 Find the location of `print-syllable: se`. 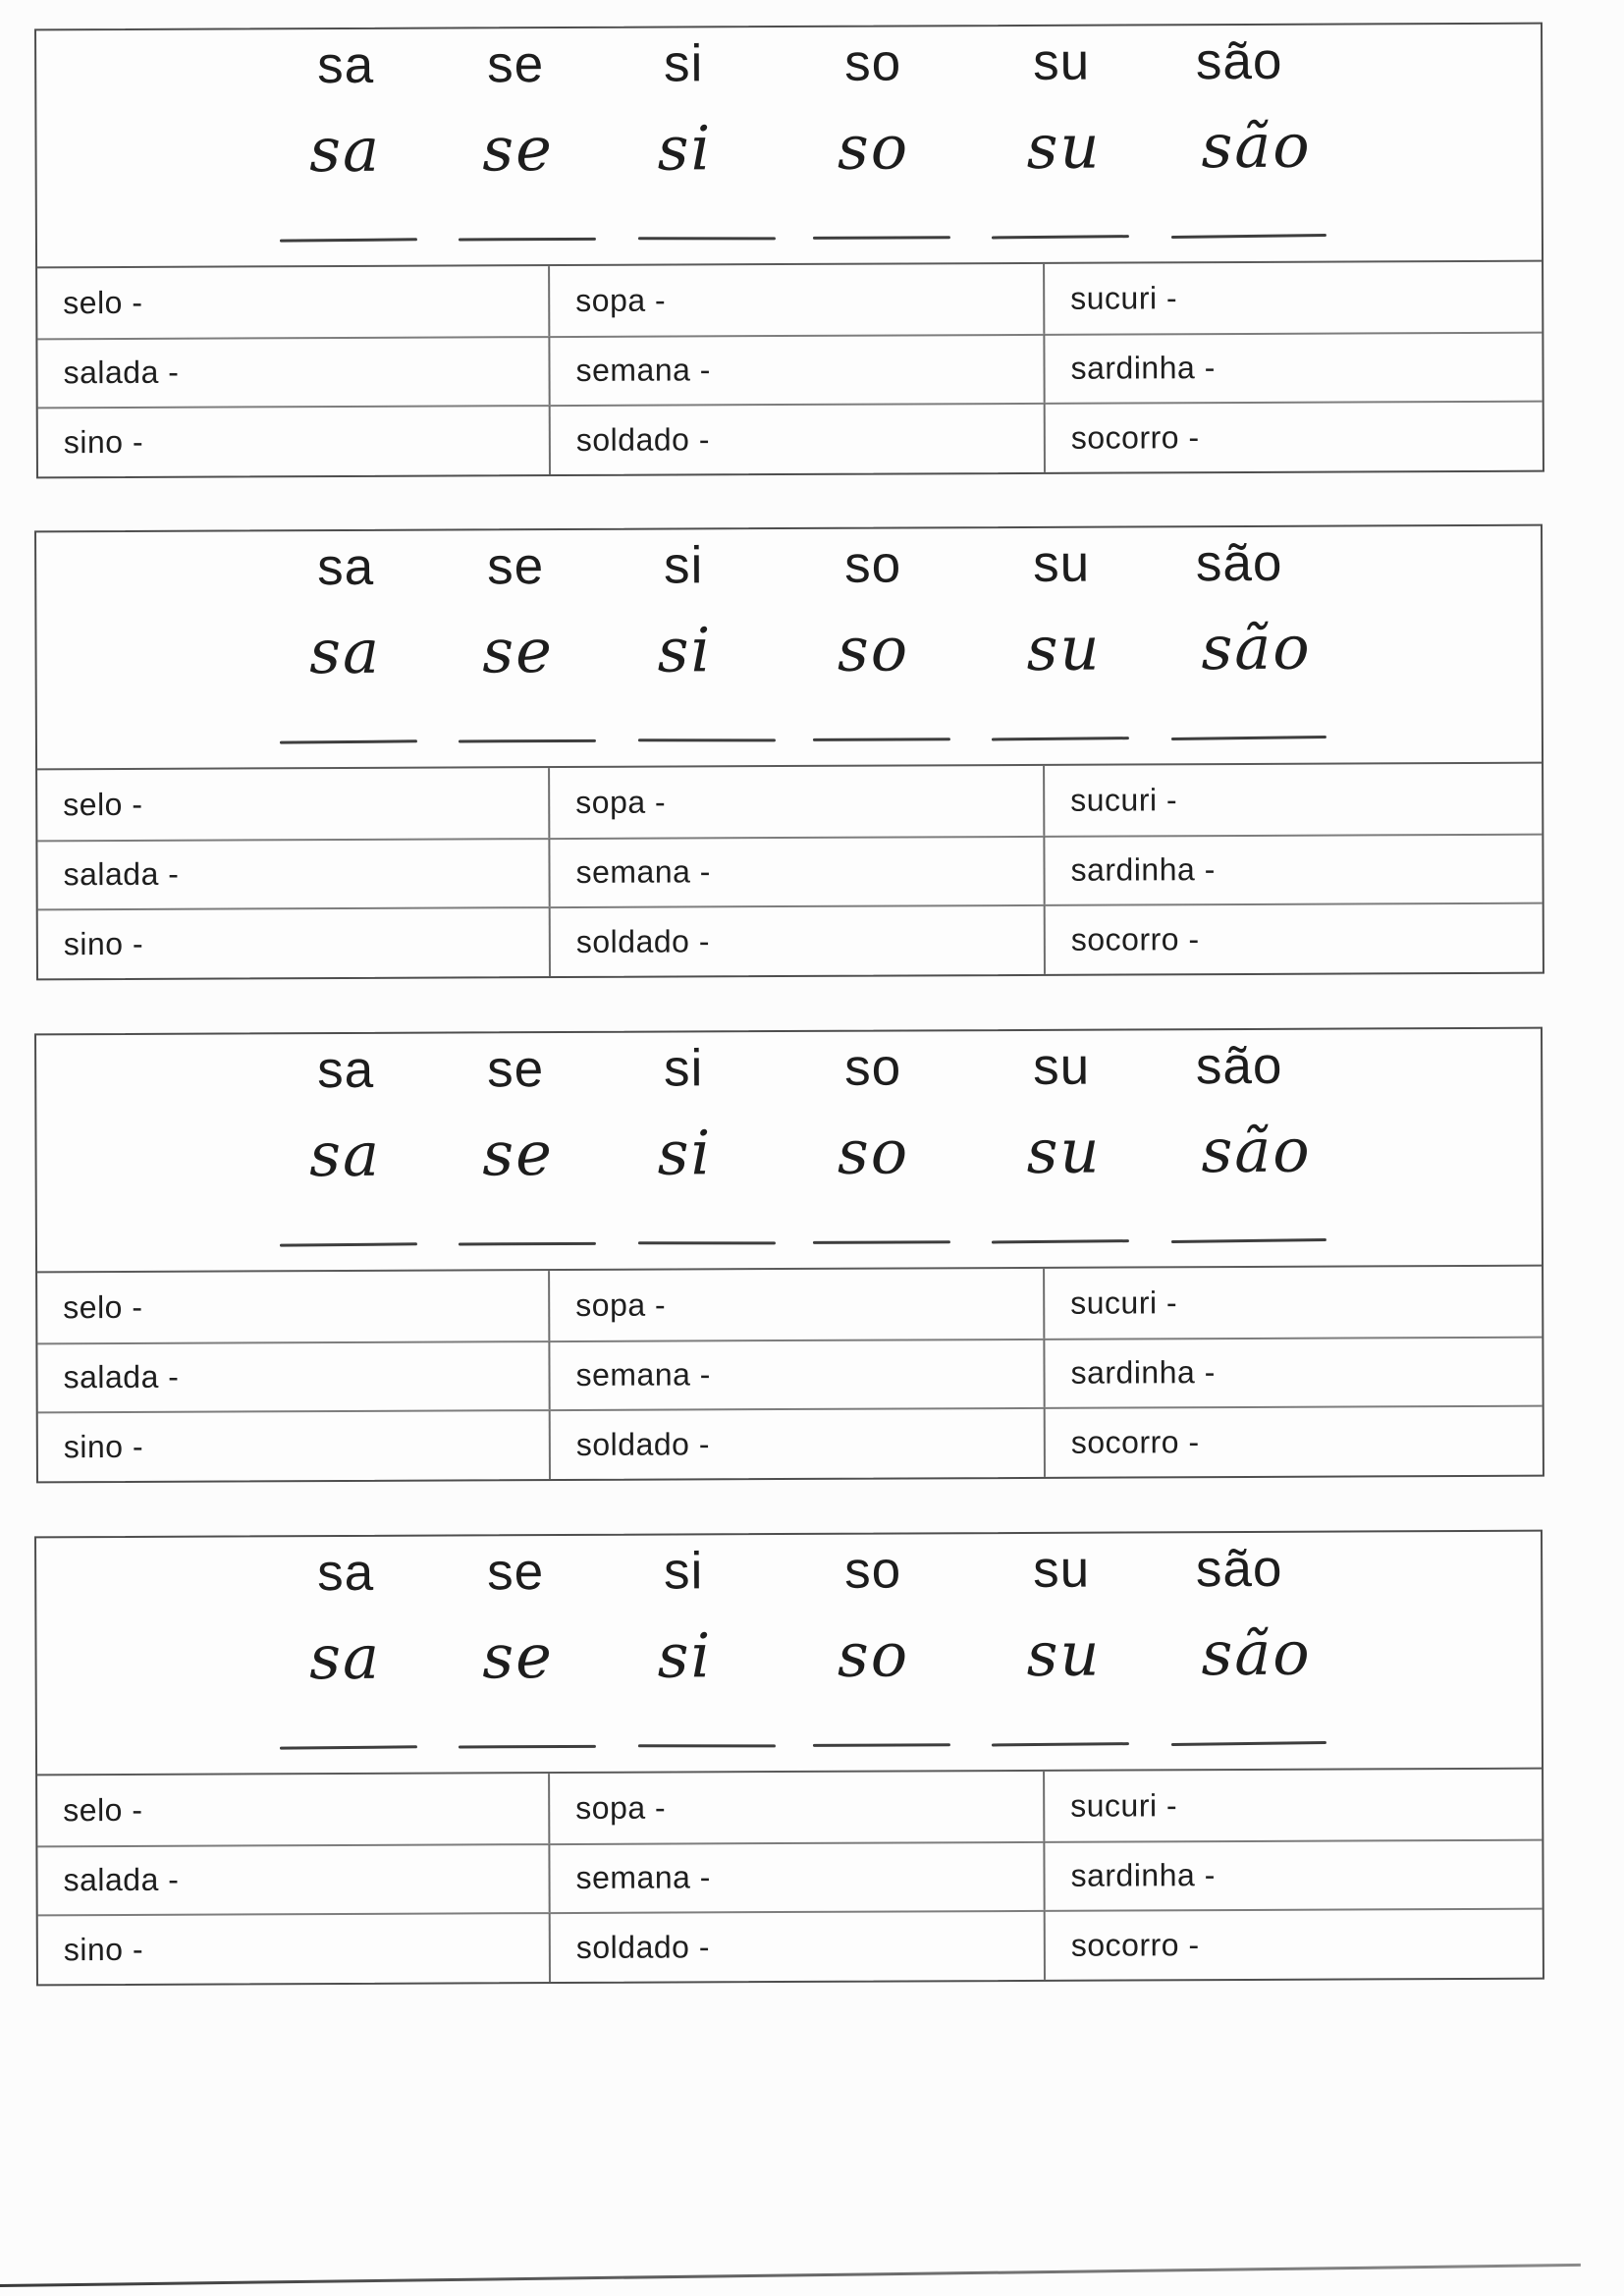

print-syllable: se is located at coordinates (516, 1572).